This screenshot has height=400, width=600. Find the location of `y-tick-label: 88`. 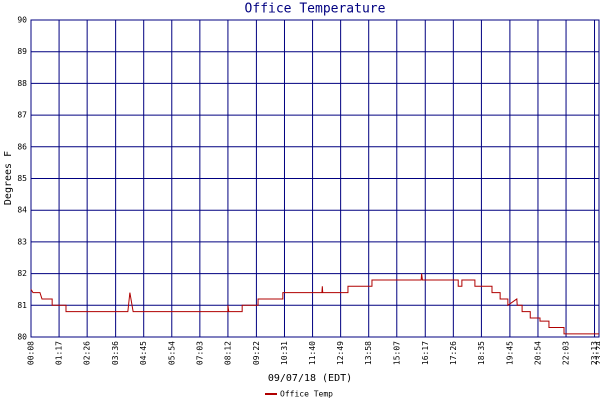

y-tick-label: 88 is located at coordinates (22, 83).